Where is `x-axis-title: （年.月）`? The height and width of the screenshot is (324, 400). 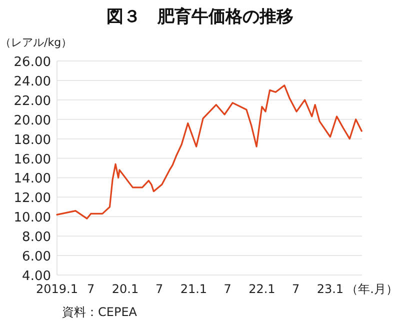
x-axis-title: （年.月） is located at coordinates (372, 289).